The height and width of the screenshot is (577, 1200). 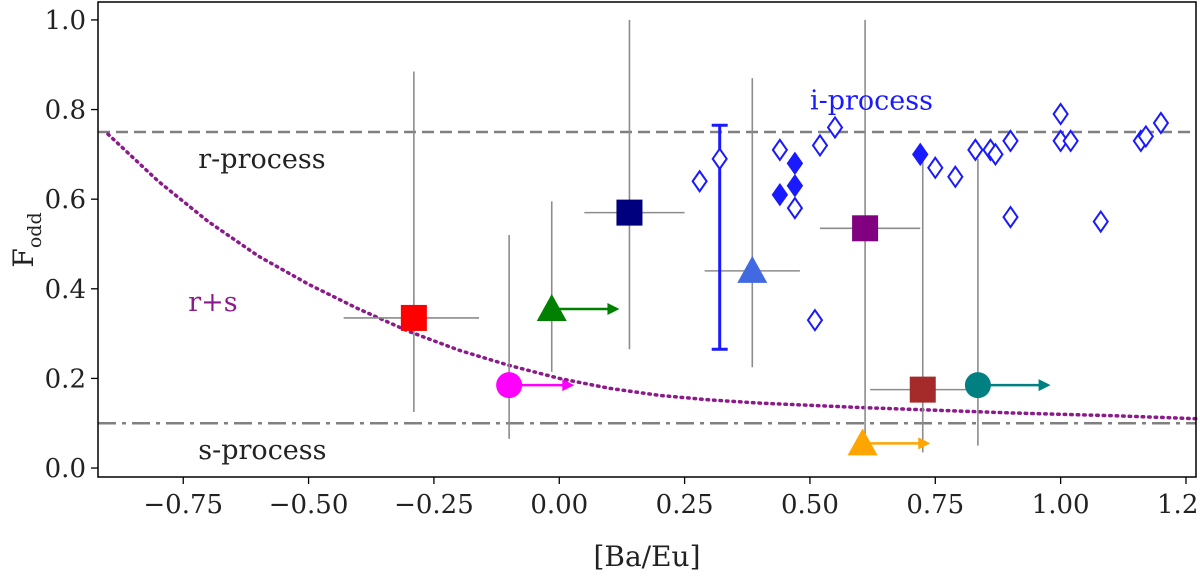 I want to click on annotation-label: r-process, so click(x=261, y=159).